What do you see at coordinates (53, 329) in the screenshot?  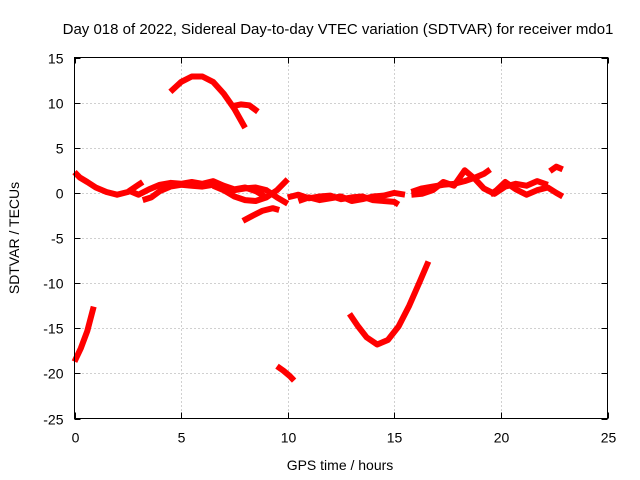 I see `y-tick-label: -15` at bounding box center [53, 329].